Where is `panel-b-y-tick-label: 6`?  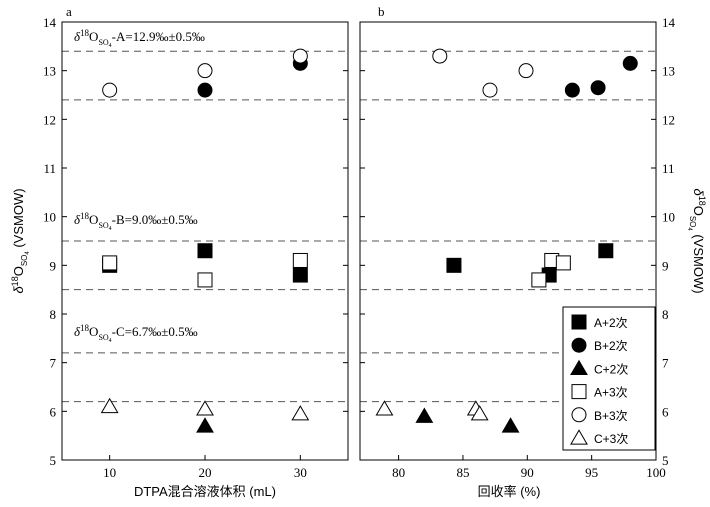
panel-b-y-tick-label: 6 is located at coordinates (665, 411).